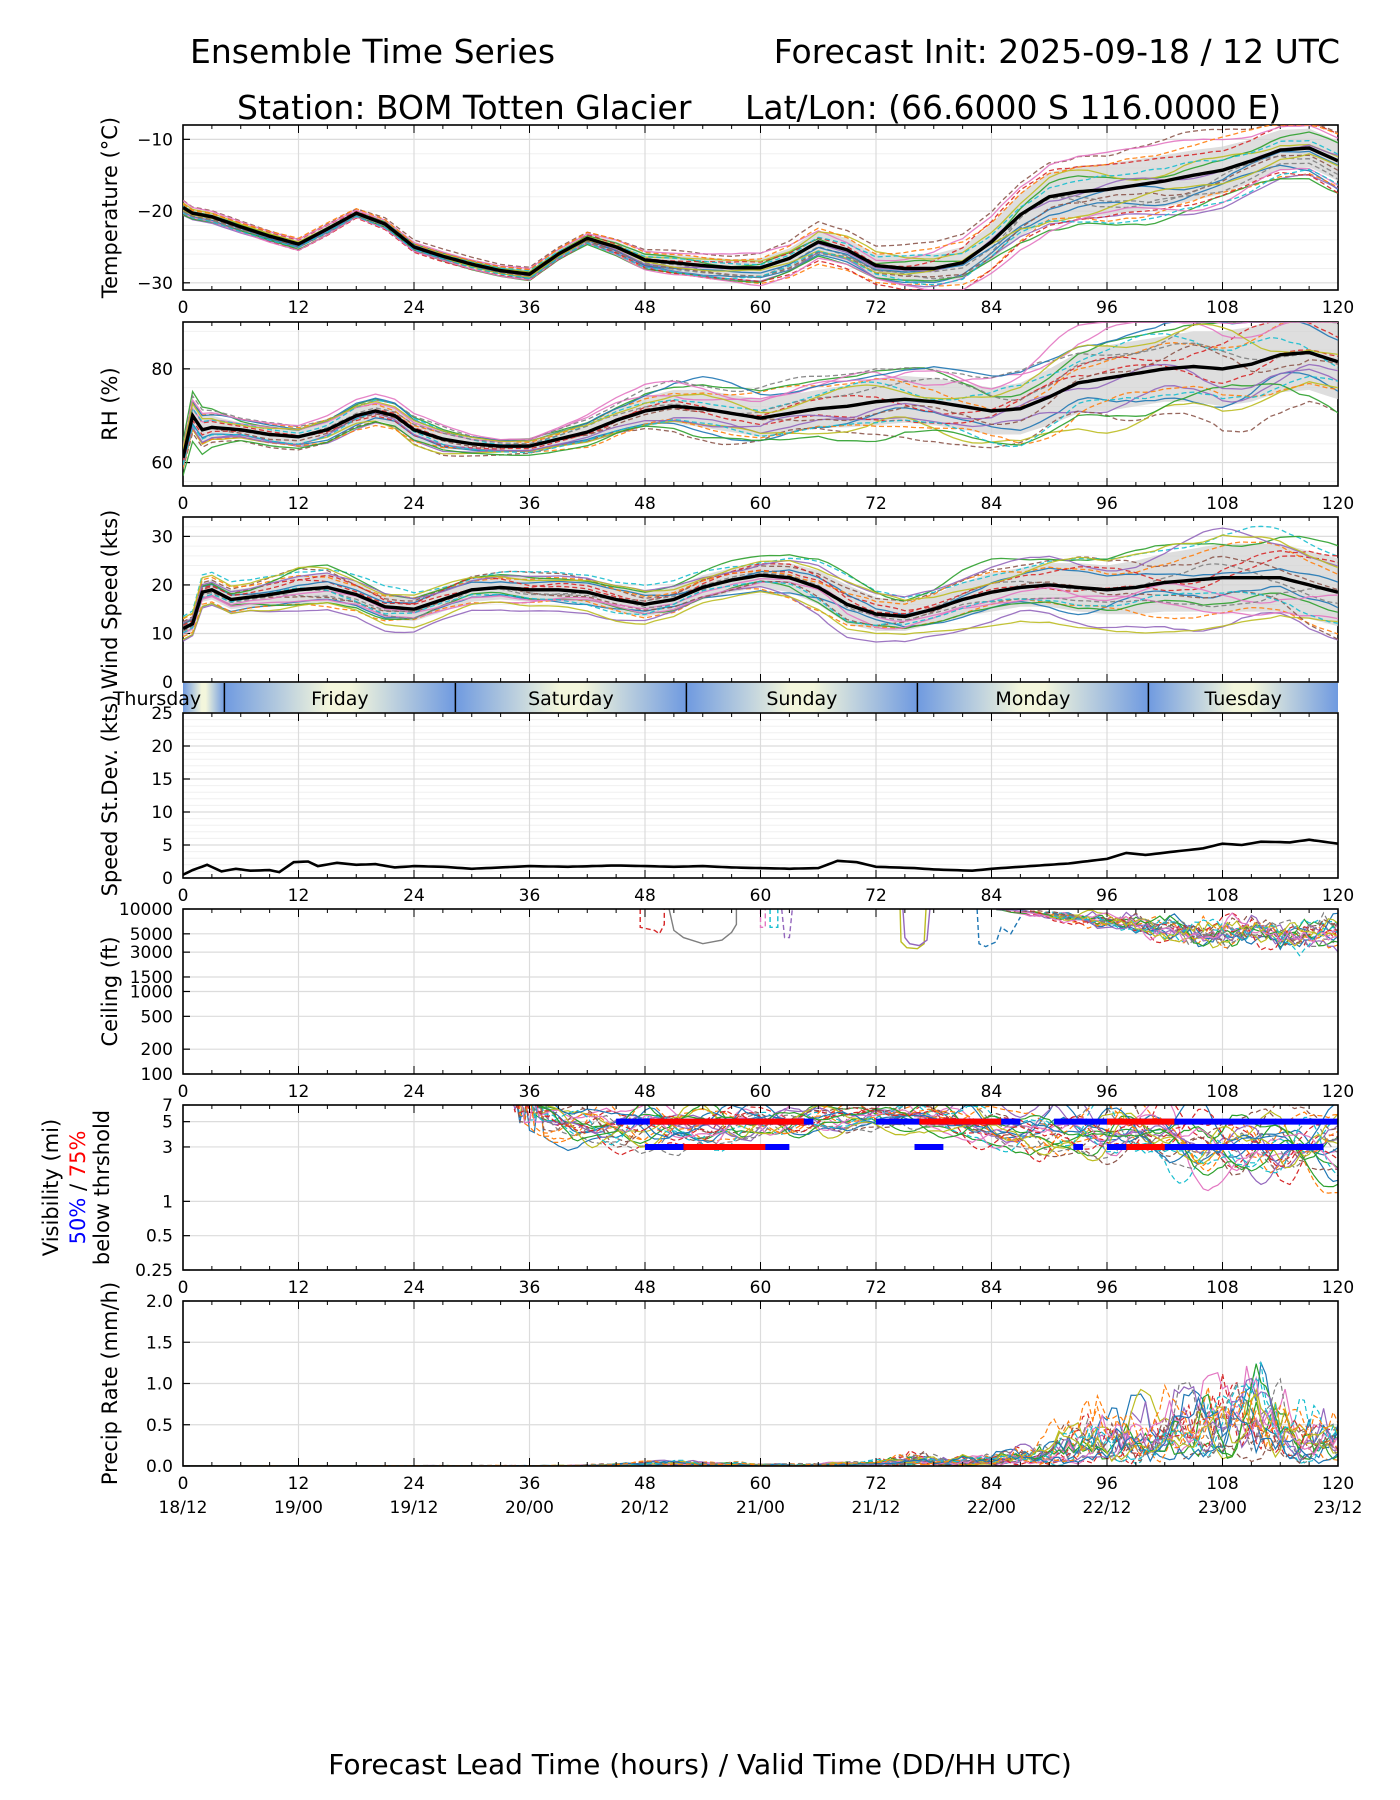 This screenshot has width=1400, height=1800. What do you see at coordinates (530, 1288) in the screenshot?
I see `visibility-x-tick-label: 36` at bounding box center [530, 1288].